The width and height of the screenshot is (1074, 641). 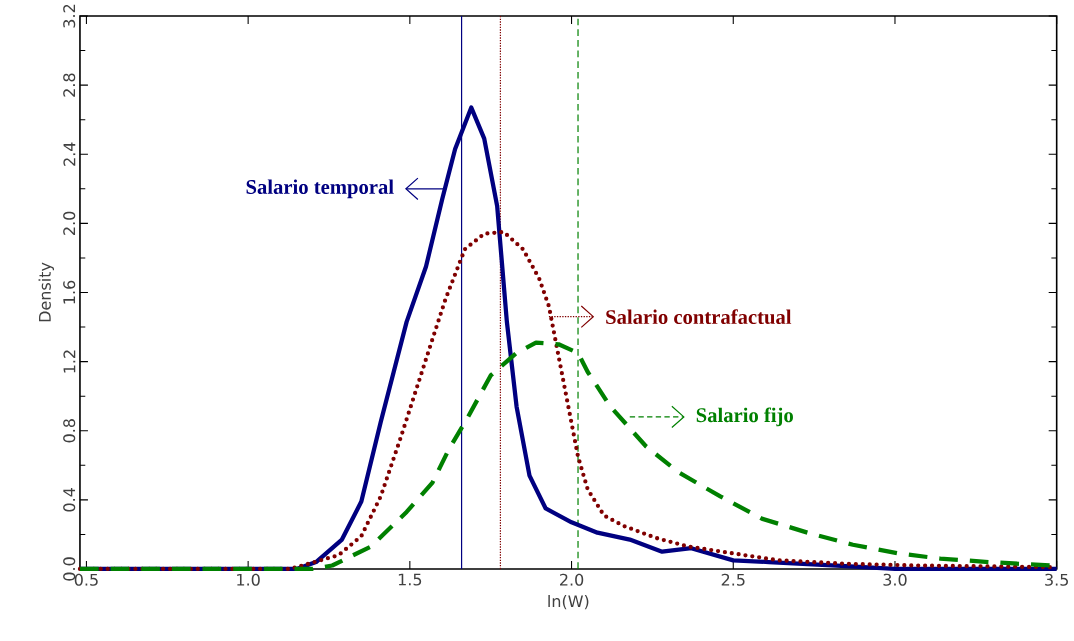 I want to click on y-tick-label: 1.2, so click(x=69, y=361).